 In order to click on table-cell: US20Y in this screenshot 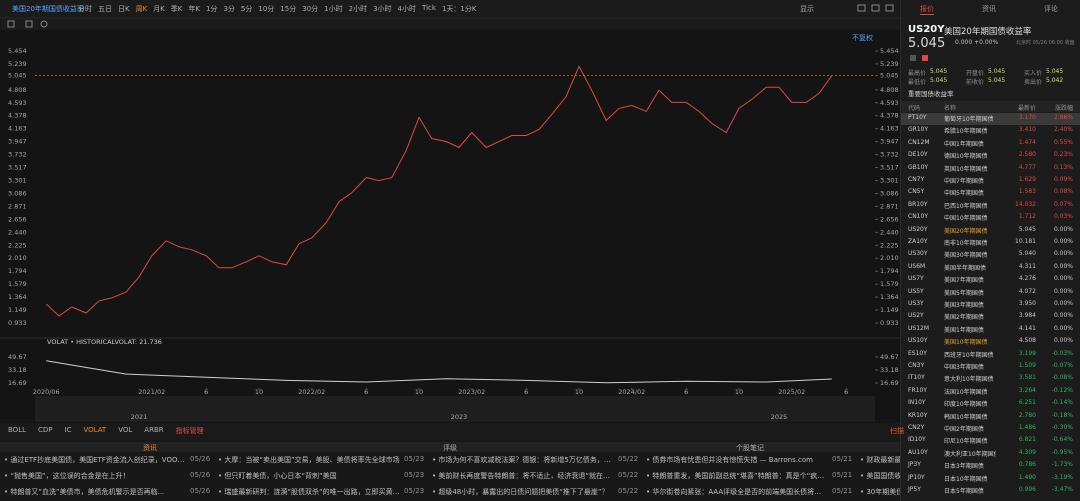, I will do `click(918, 229)`.